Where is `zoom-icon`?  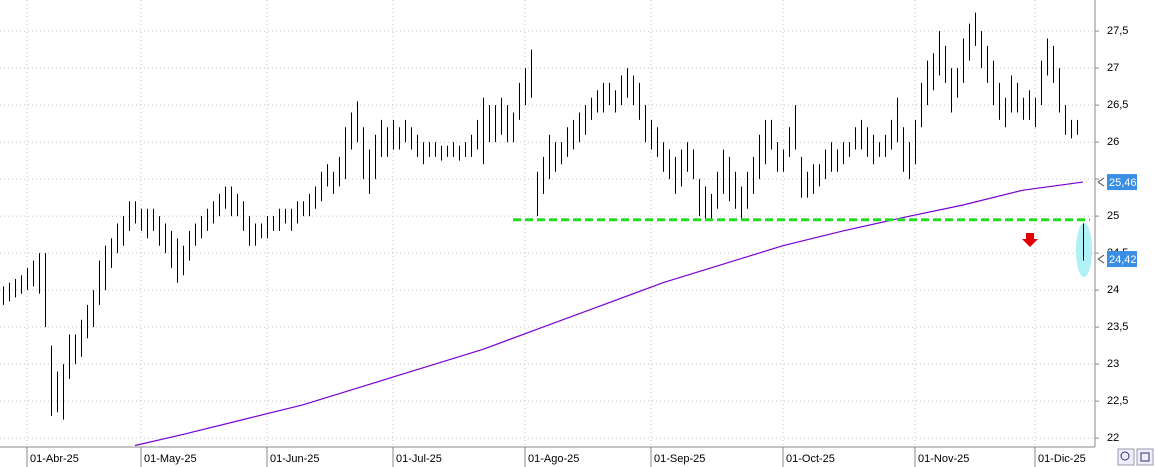 zoom-icon is located at coordinates (1125, 456).